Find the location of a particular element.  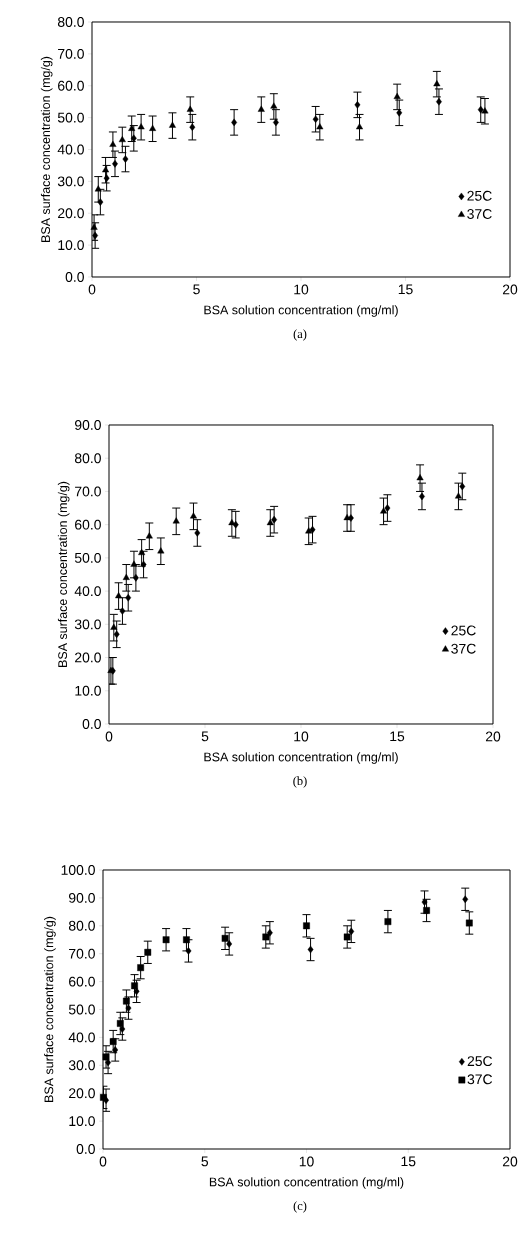

y-tick-label: 100.0 is located at coordinates (78, 870).